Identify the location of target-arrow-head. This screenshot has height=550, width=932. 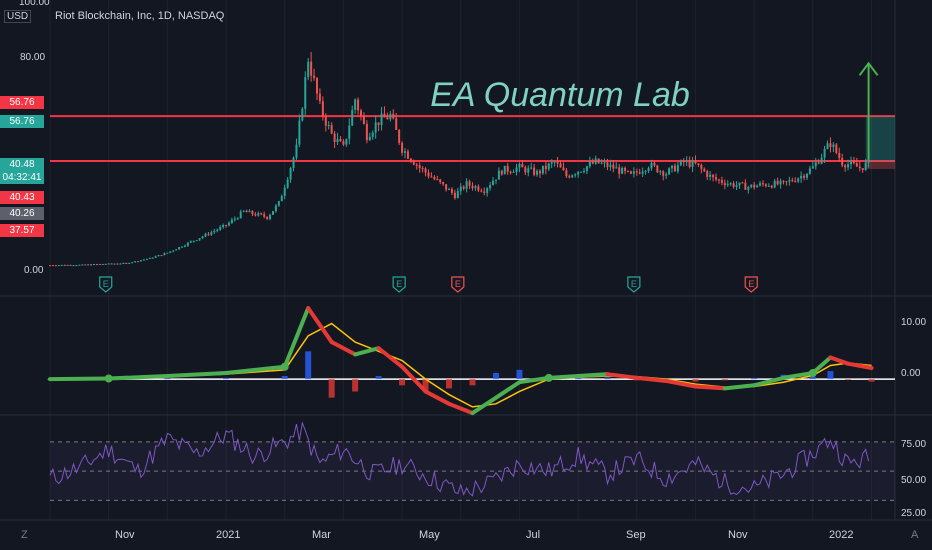
(868, 68).